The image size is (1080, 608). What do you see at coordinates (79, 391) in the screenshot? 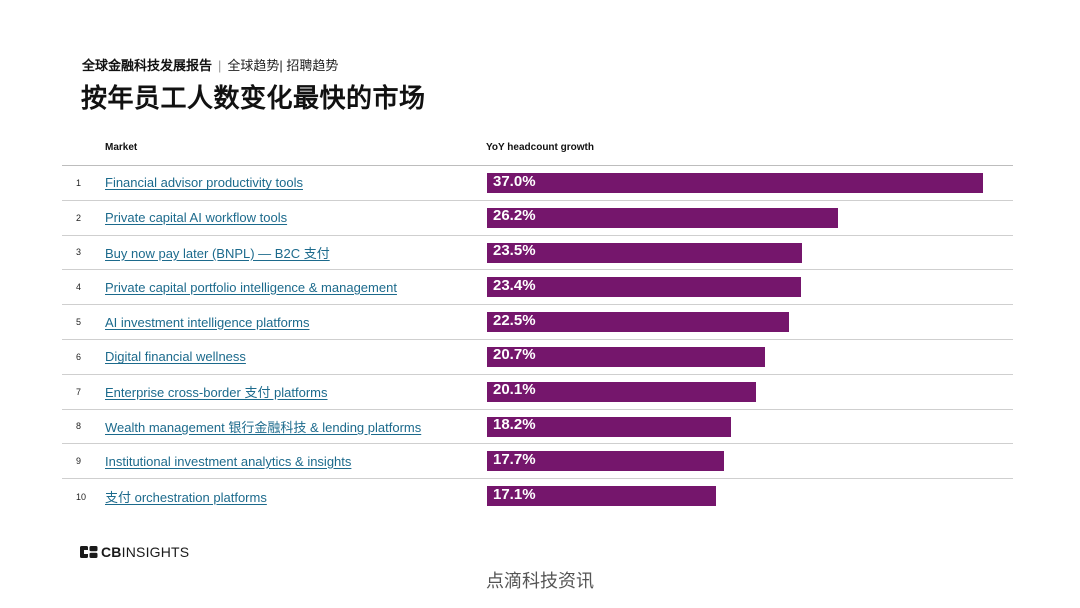
I see `rank-number: 7` at bounding box center [79, 391].